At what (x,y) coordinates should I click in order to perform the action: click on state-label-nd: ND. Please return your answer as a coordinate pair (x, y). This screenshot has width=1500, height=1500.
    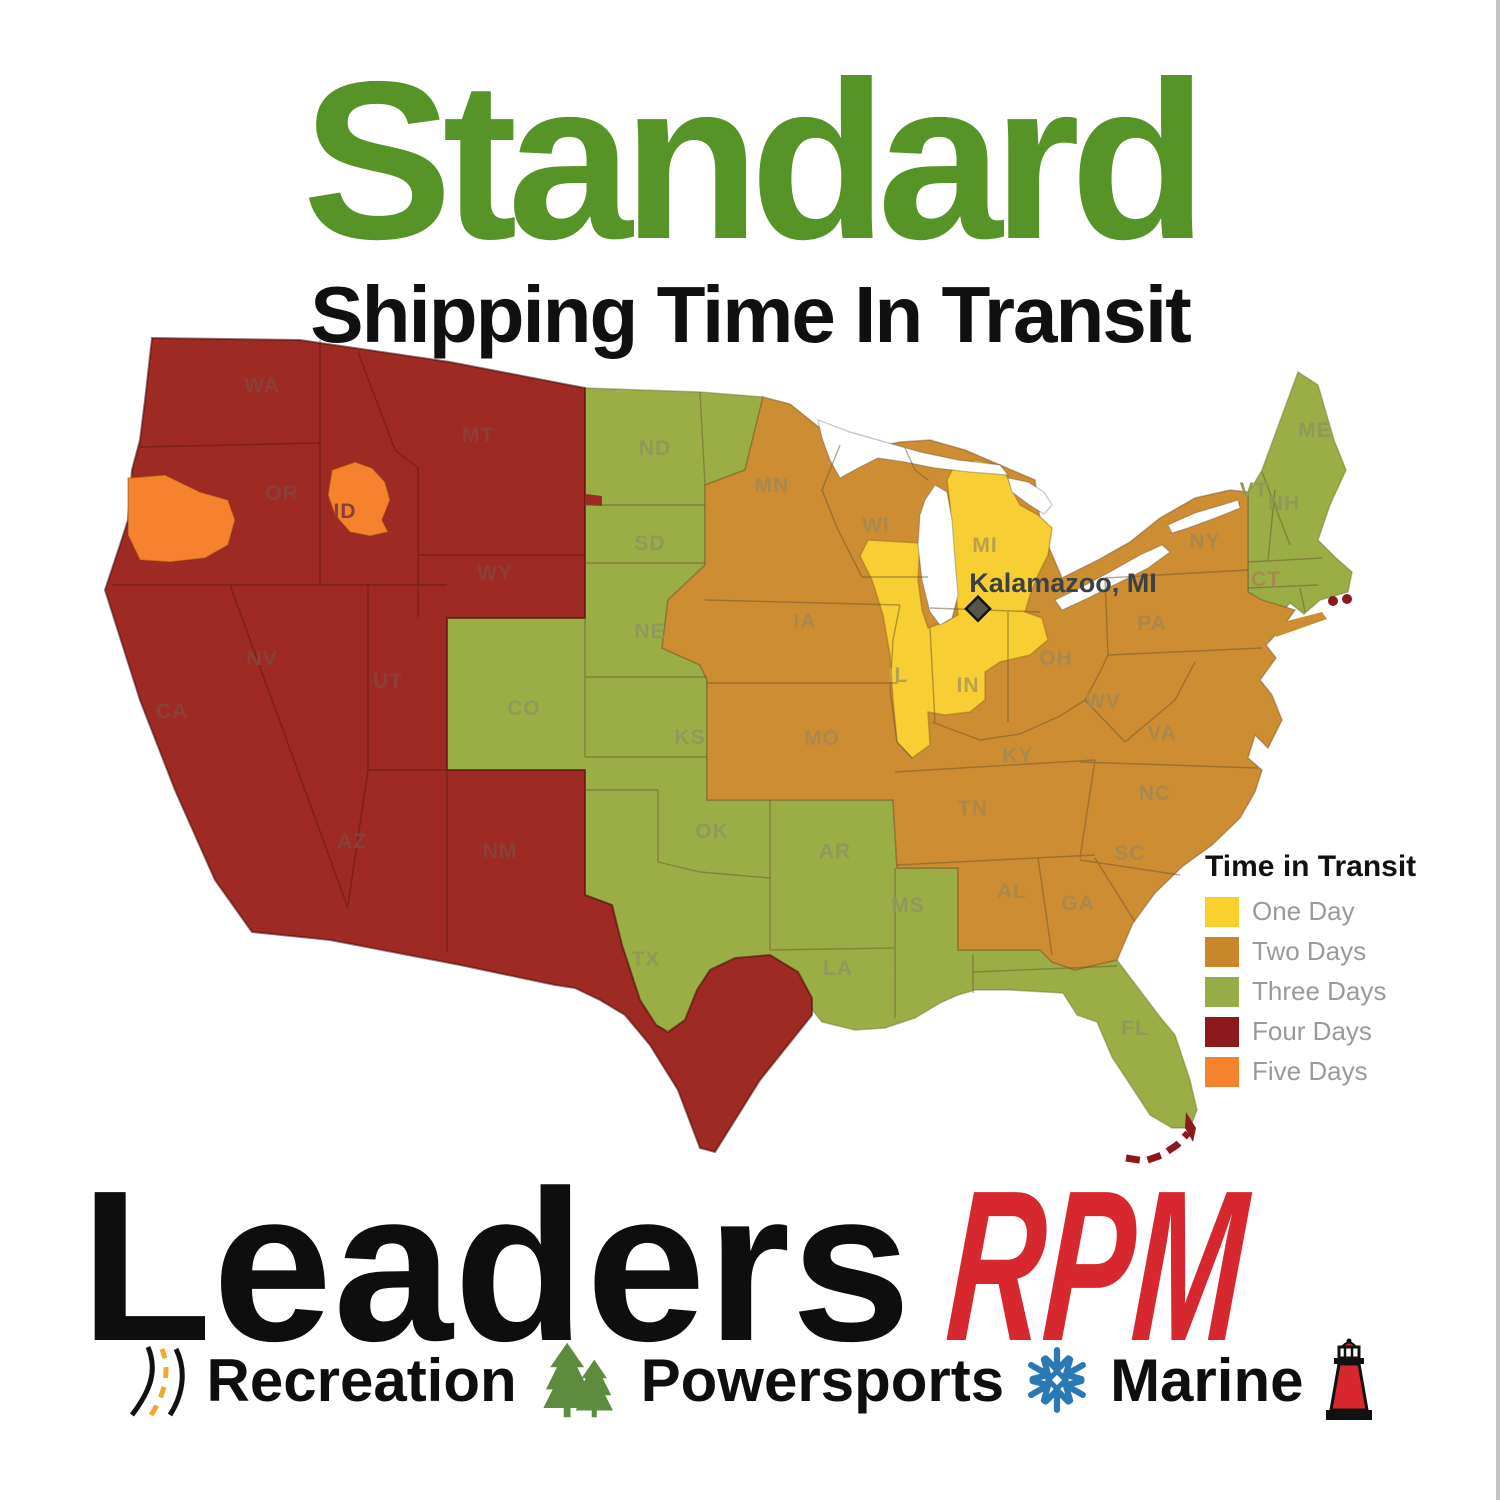
    Looking at the image, I should click on (655, 448).